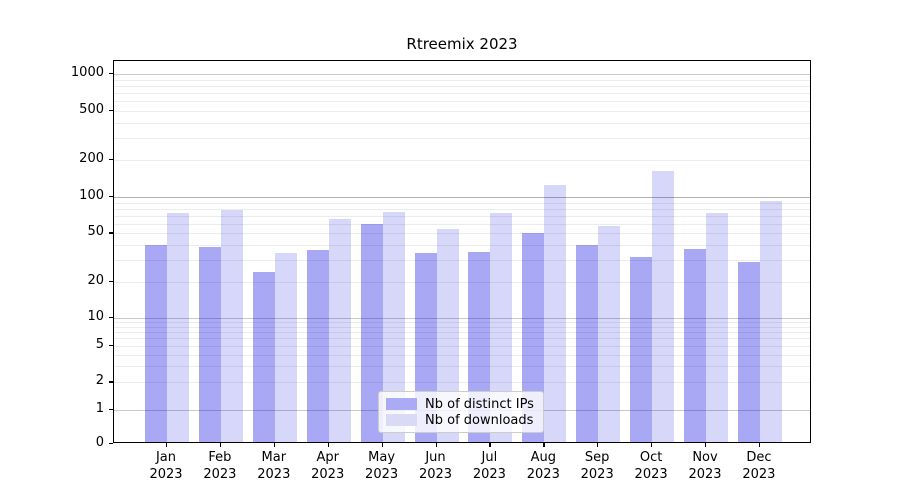 This screenshot has height=500, width=900. What do you see at coordinates (479, 404) in the screenshot?
I see `legend-label-distinct-ips: Nb of distinct IPs` at bounding box center [479, 404].